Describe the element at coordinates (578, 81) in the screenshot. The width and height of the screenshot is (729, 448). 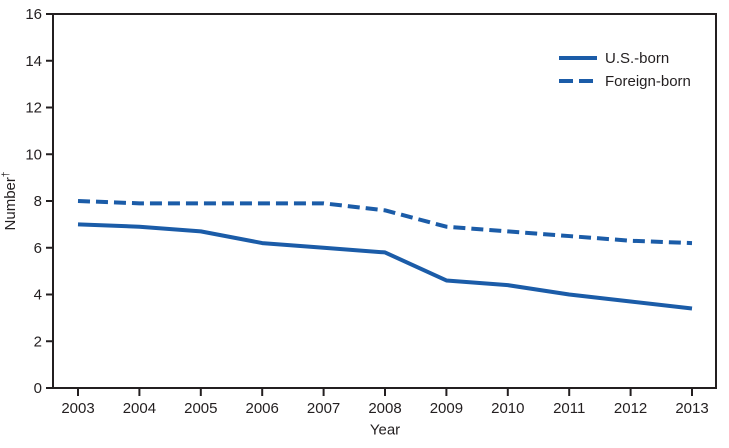
I see `dashed-line-swatch` at that location.